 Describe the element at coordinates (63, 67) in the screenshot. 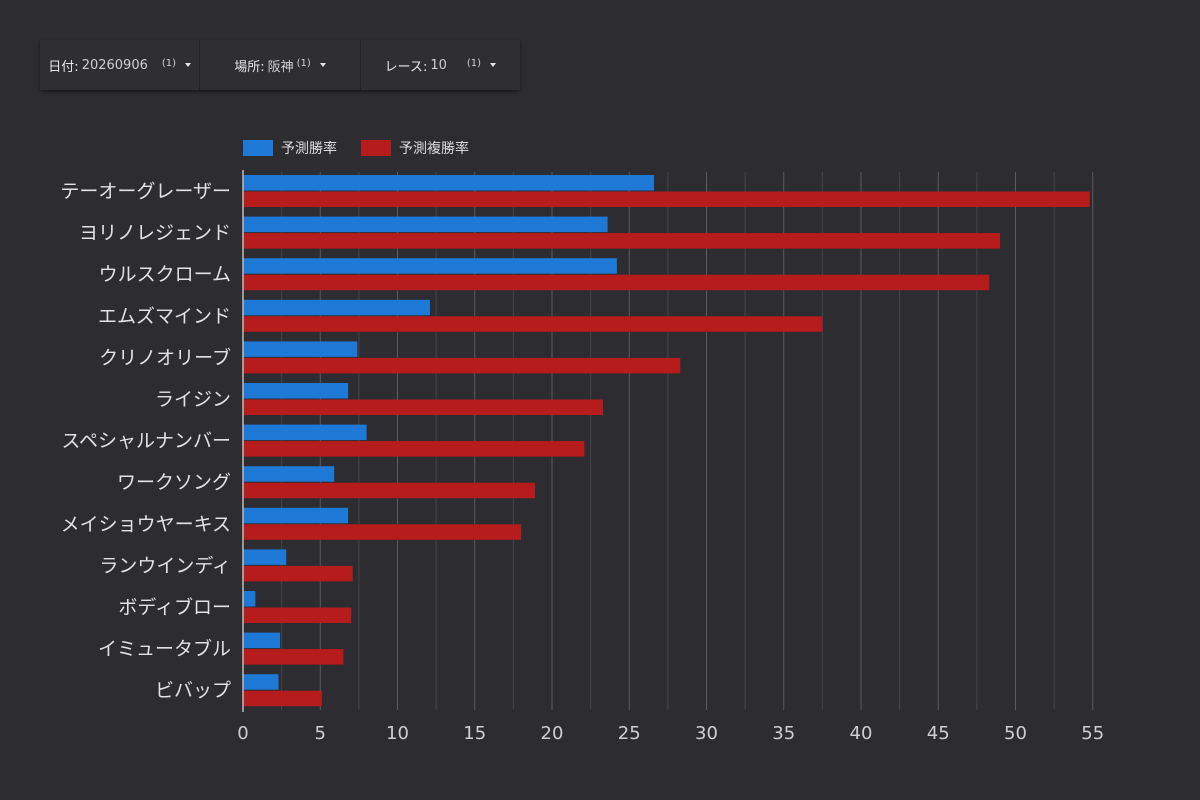

I see `filter-date-label: 日付:` at that location.